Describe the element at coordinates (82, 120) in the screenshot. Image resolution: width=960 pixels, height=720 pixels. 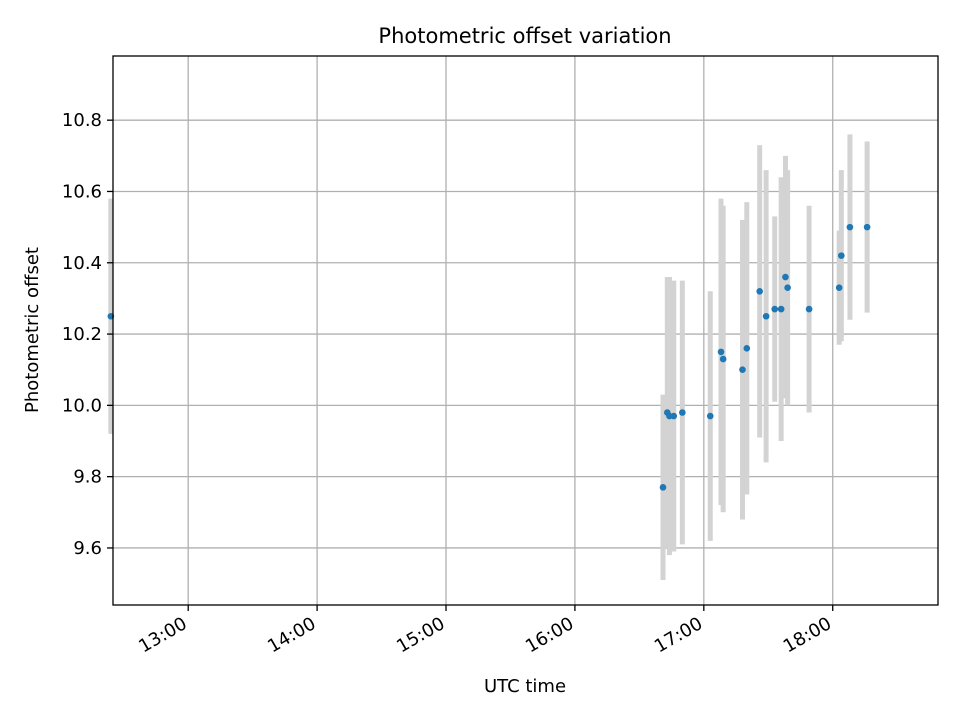
I see `y-tick-label: 10.8` at that location.